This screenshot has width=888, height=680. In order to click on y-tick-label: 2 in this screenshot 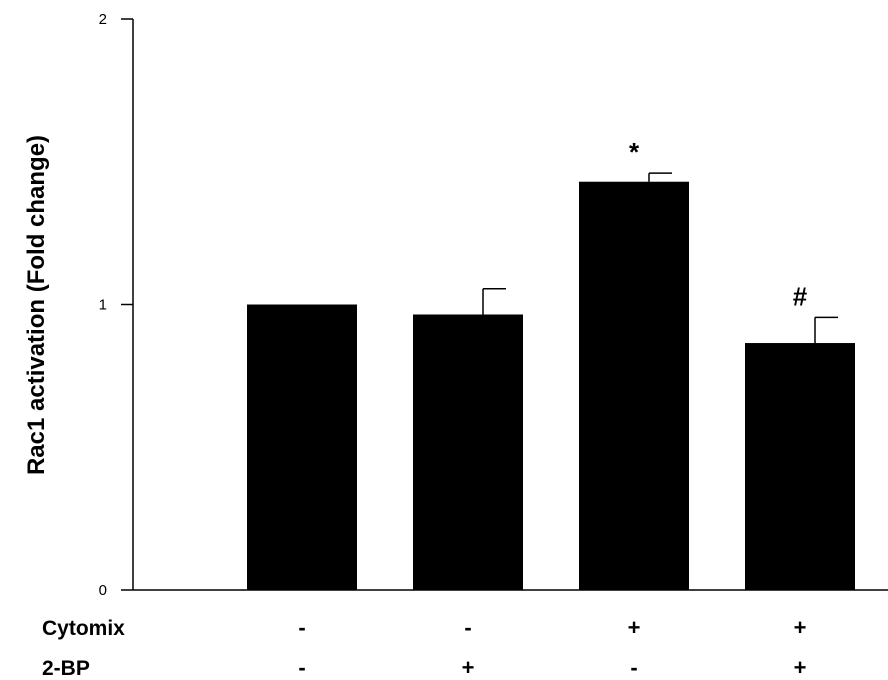, I will do `click(103, 19)`.